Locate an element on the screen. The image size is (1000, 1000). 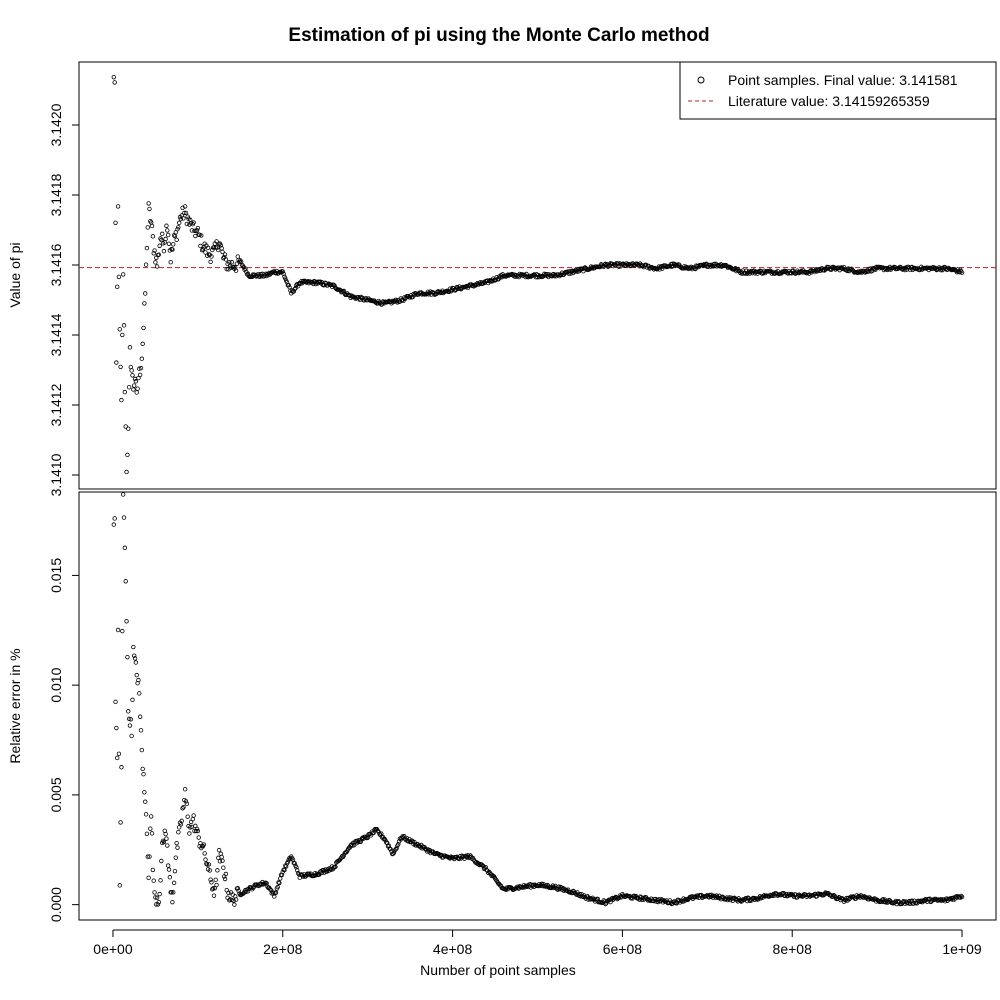
value-axis-ticks: 3.1410 3.1412 3.1414 3.1416 3.1418 3.1420 is located at coordinates (63, 299).